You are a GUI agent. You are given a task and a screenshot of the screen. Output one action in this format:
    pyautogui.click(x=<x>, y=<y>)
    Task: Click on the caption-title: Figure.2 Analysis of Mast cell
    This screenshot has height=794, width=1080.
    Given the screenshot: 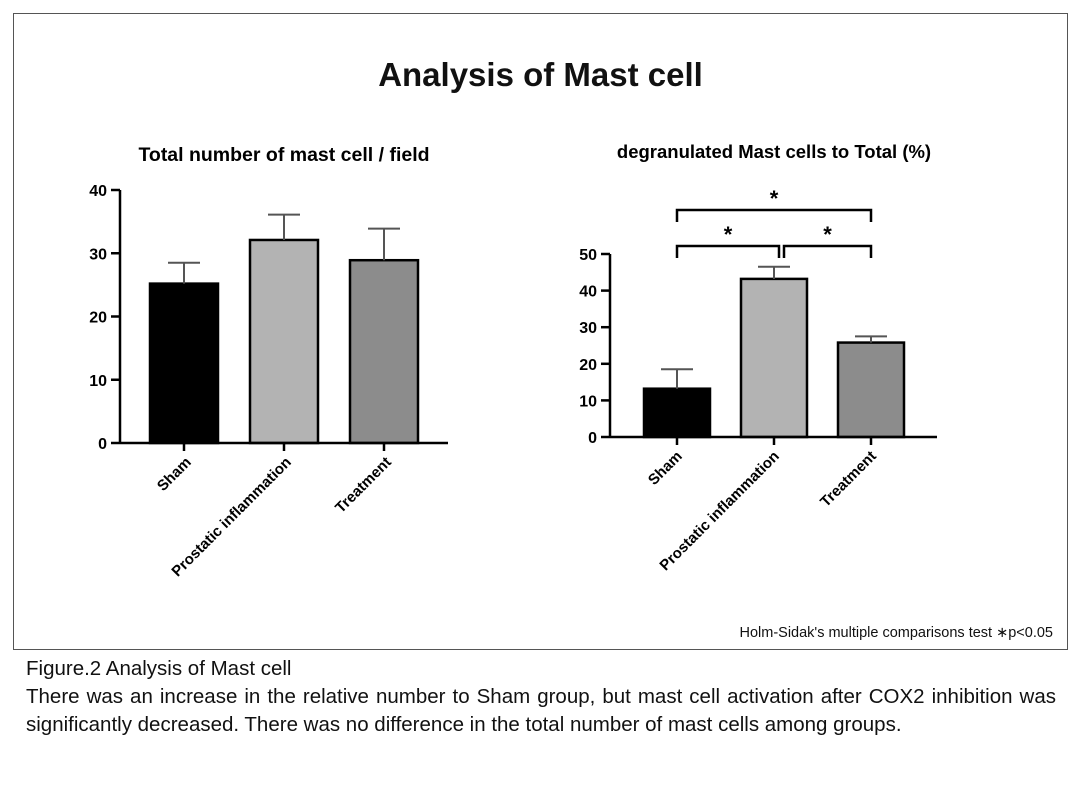 What is the action you would take?
    pyautogui.click(x=159, y=668)
    